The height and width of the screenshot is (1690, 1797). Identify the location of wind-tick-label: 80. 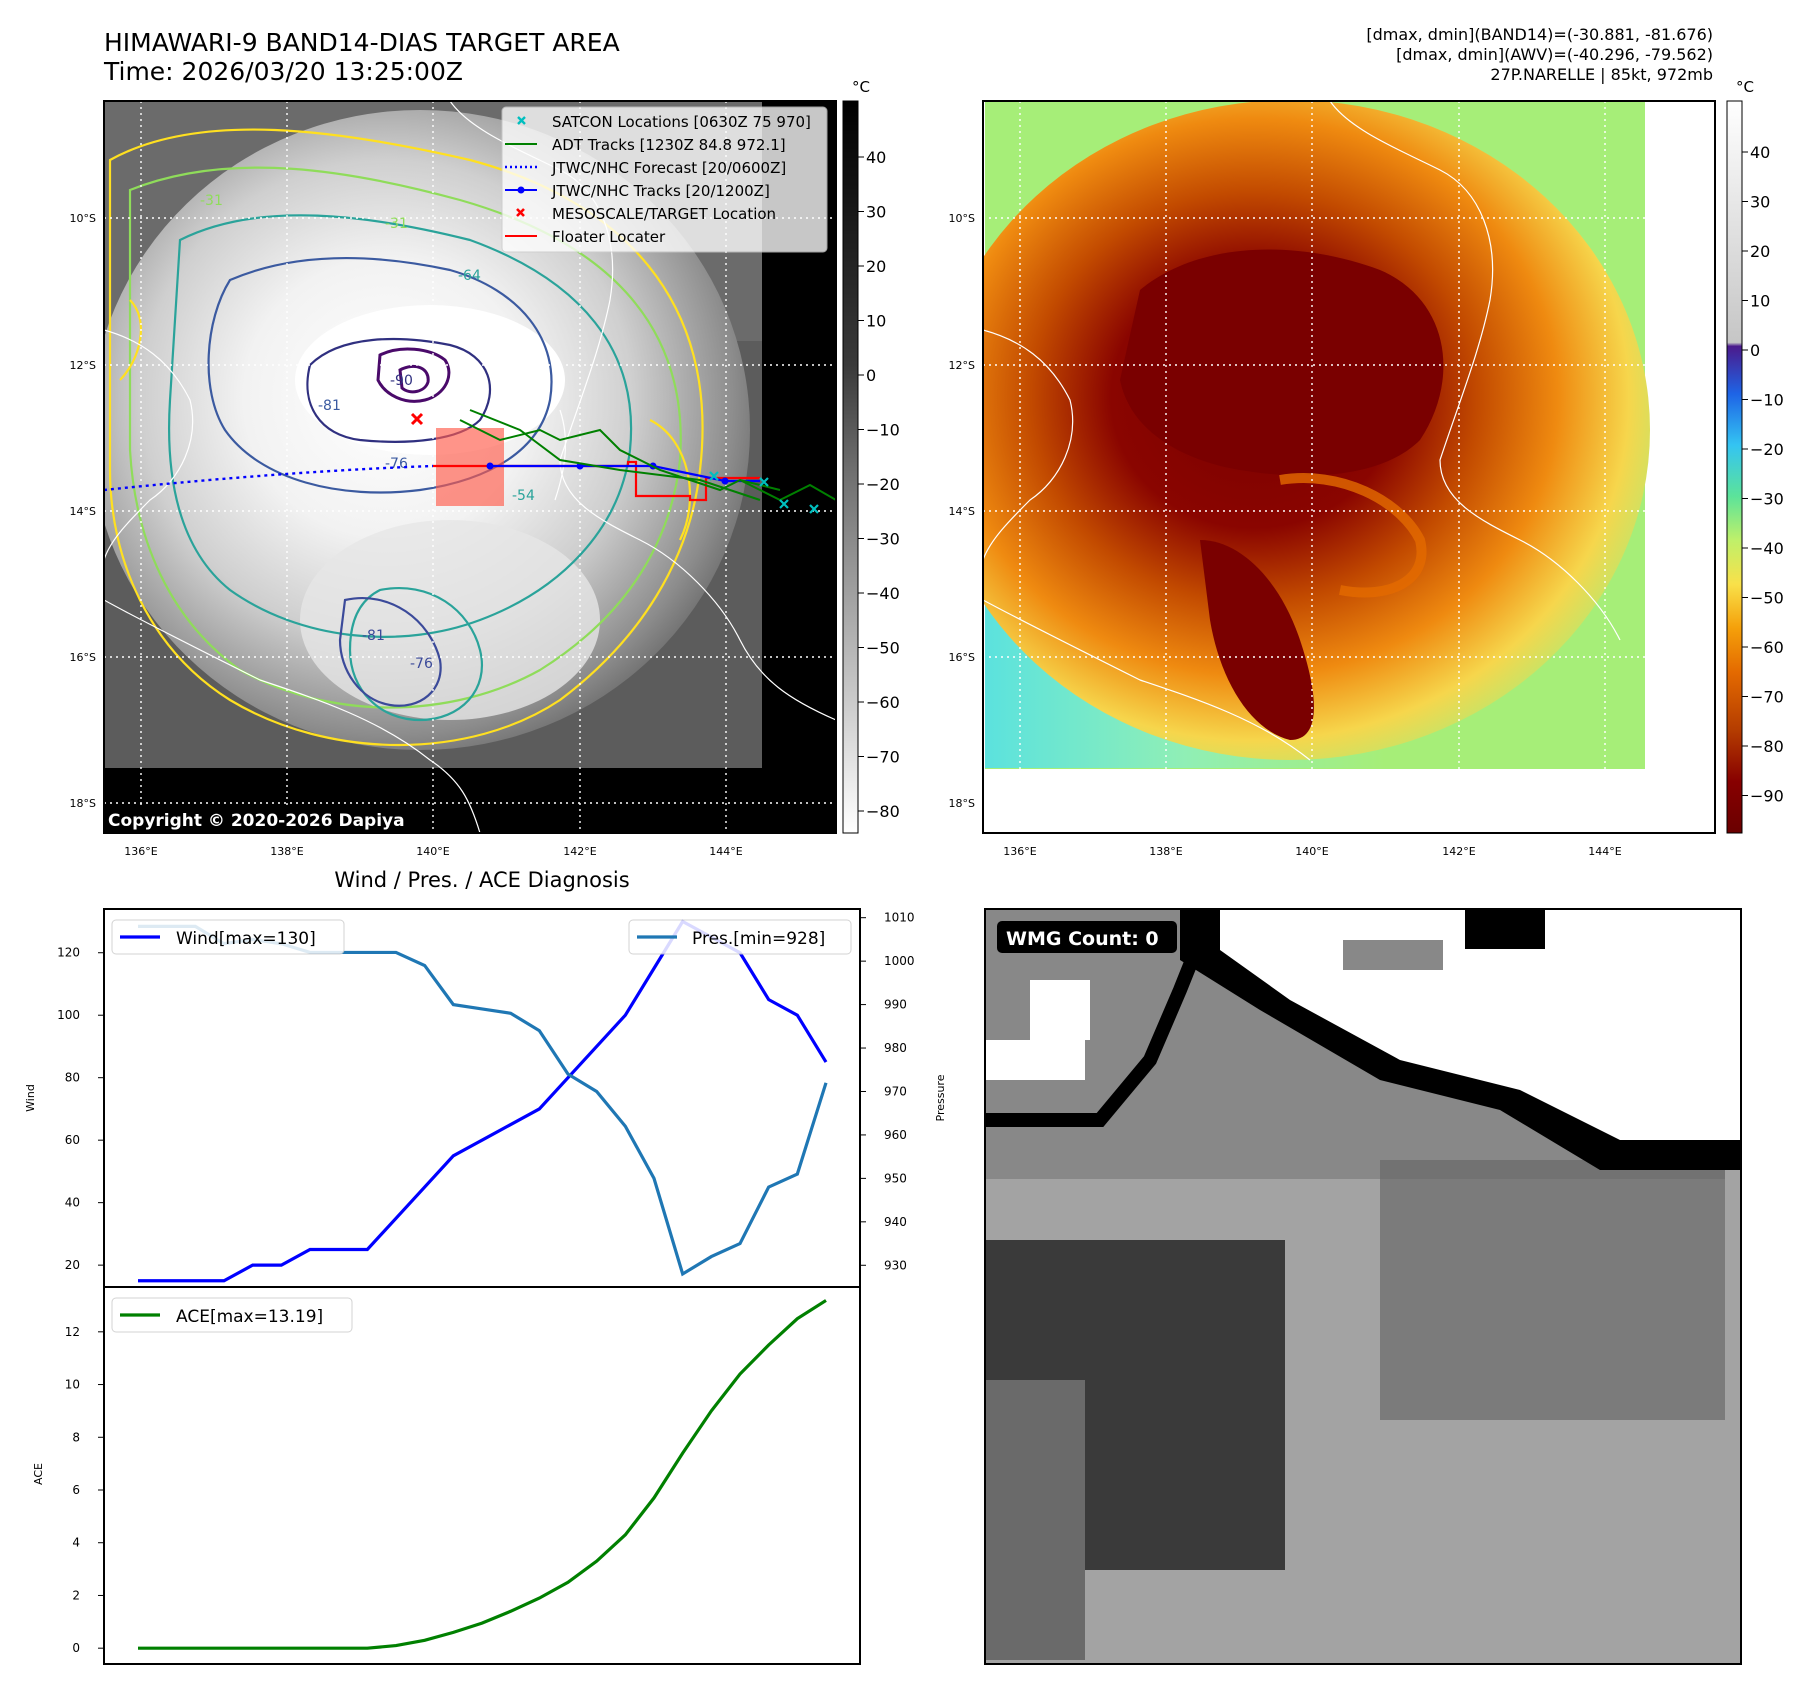
(72, 1078).